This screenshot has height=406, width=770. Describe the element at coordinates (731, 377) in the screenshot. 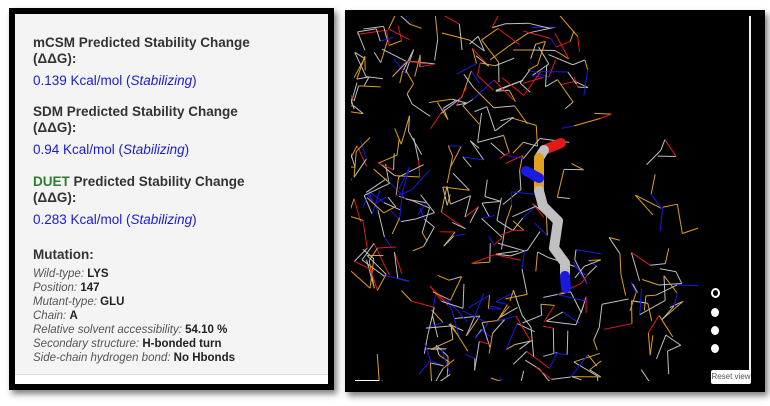

I see `reset-view-button: Reset view` at that location.